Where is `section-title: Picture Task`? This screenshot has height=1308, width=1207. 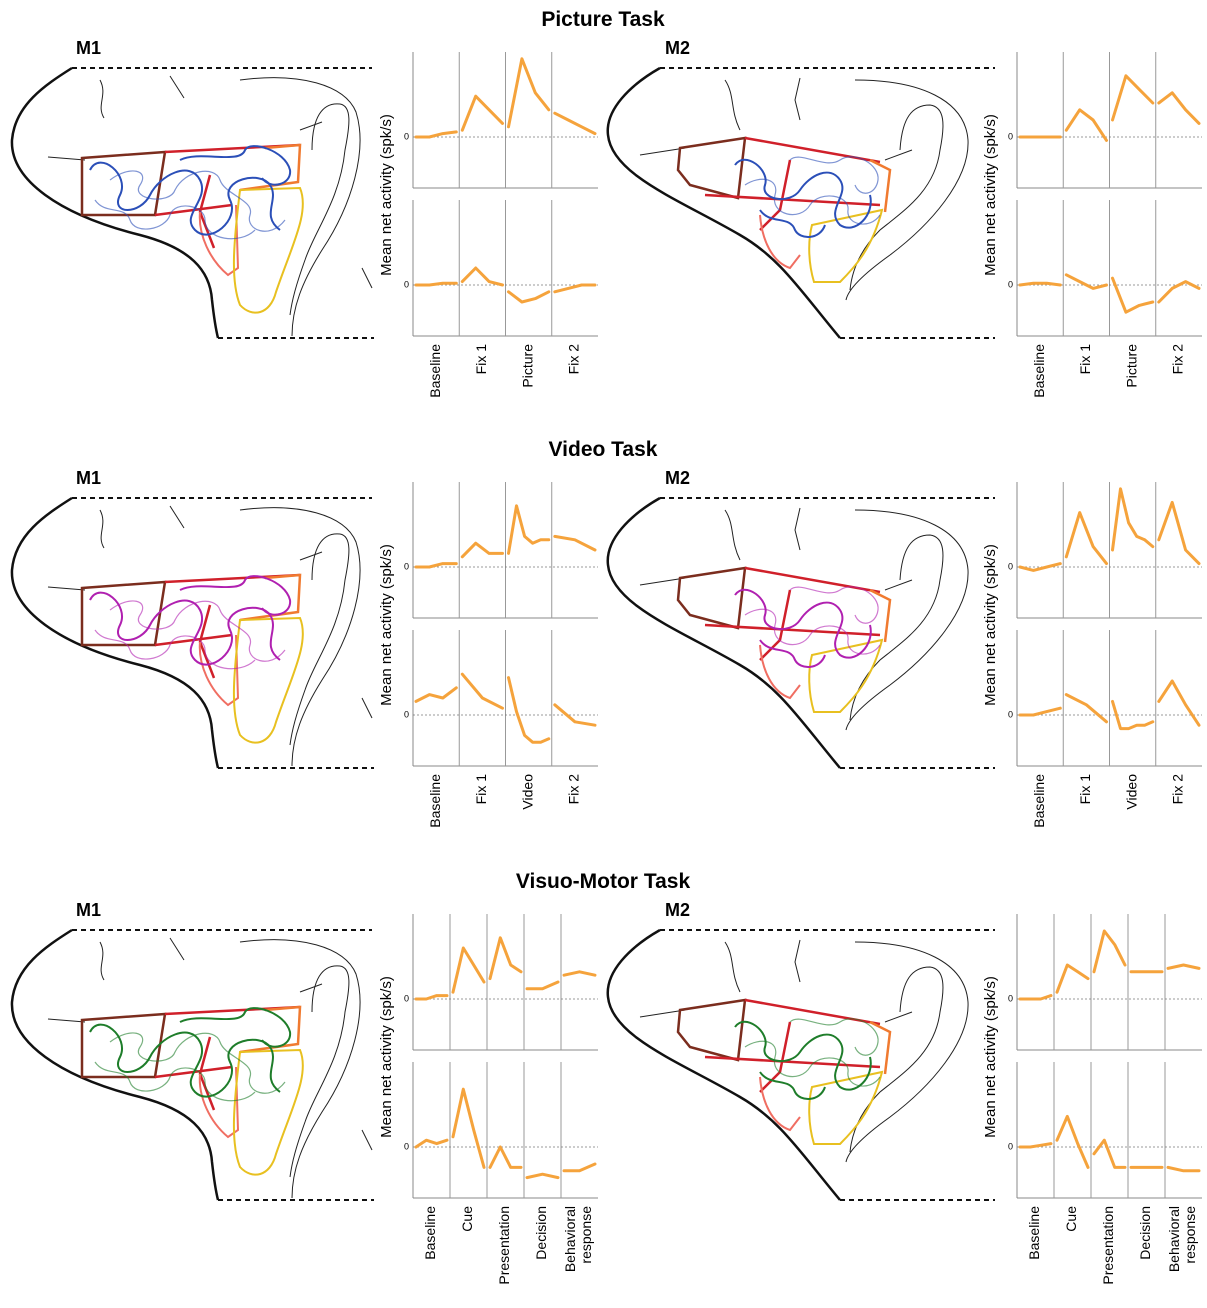
section-title: Picture Task is located at coordinates (603, 19).